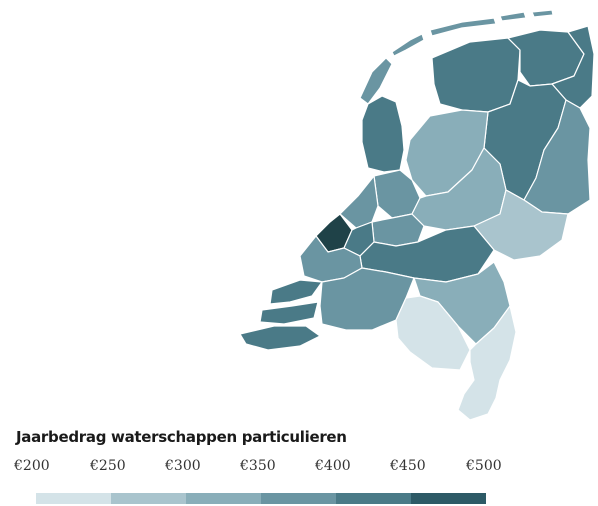 This screenshot has width=598, height=506. Describe the element at coordinates (183, 466) in the screenshot. I see `legend-label-300: €300` at that location.